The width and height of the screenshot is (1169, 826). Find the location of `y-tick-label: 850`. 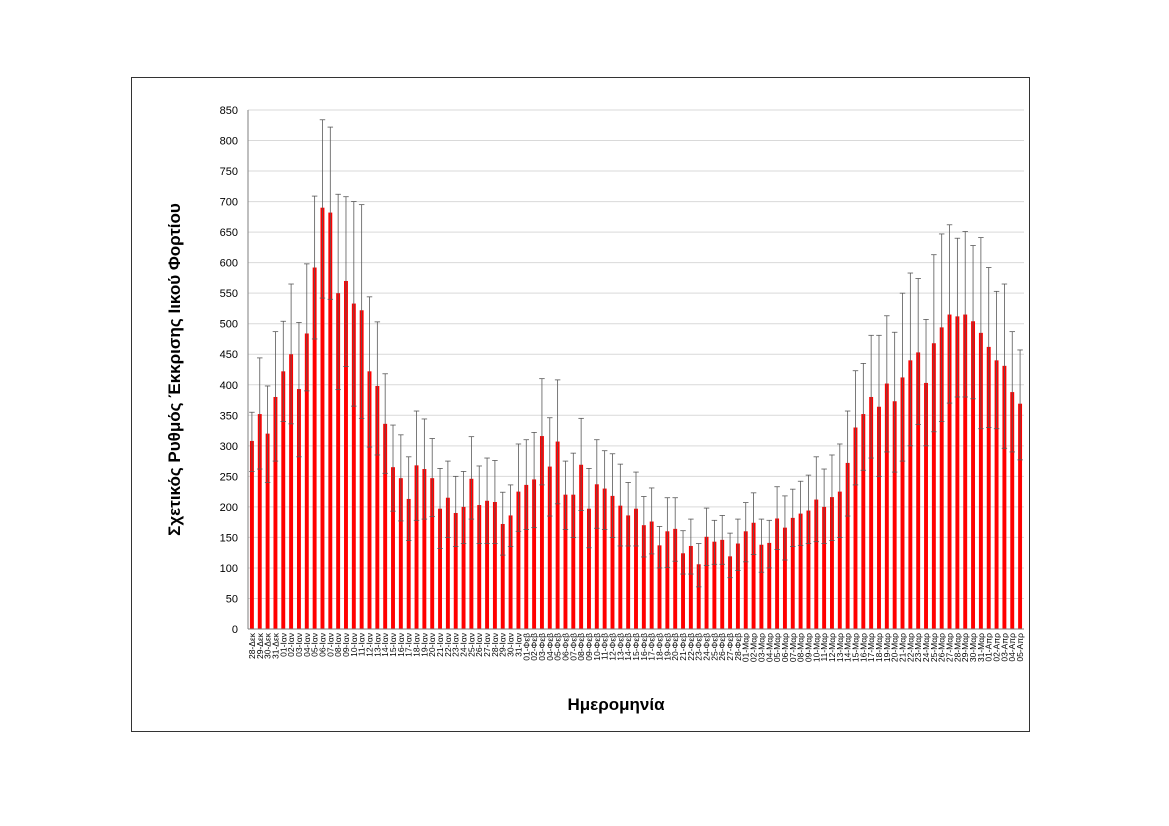

y-tick-label: 850 is located at coordinates (229, 111).